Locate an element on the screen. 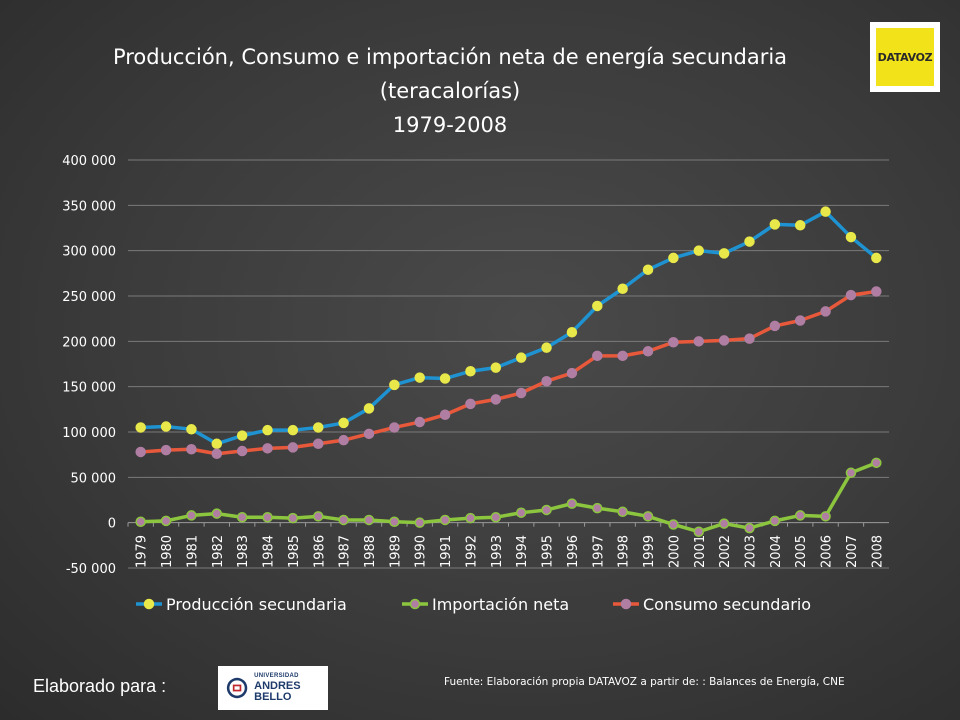  x-tick-label: 1985 is located at coordinates (294, 551).